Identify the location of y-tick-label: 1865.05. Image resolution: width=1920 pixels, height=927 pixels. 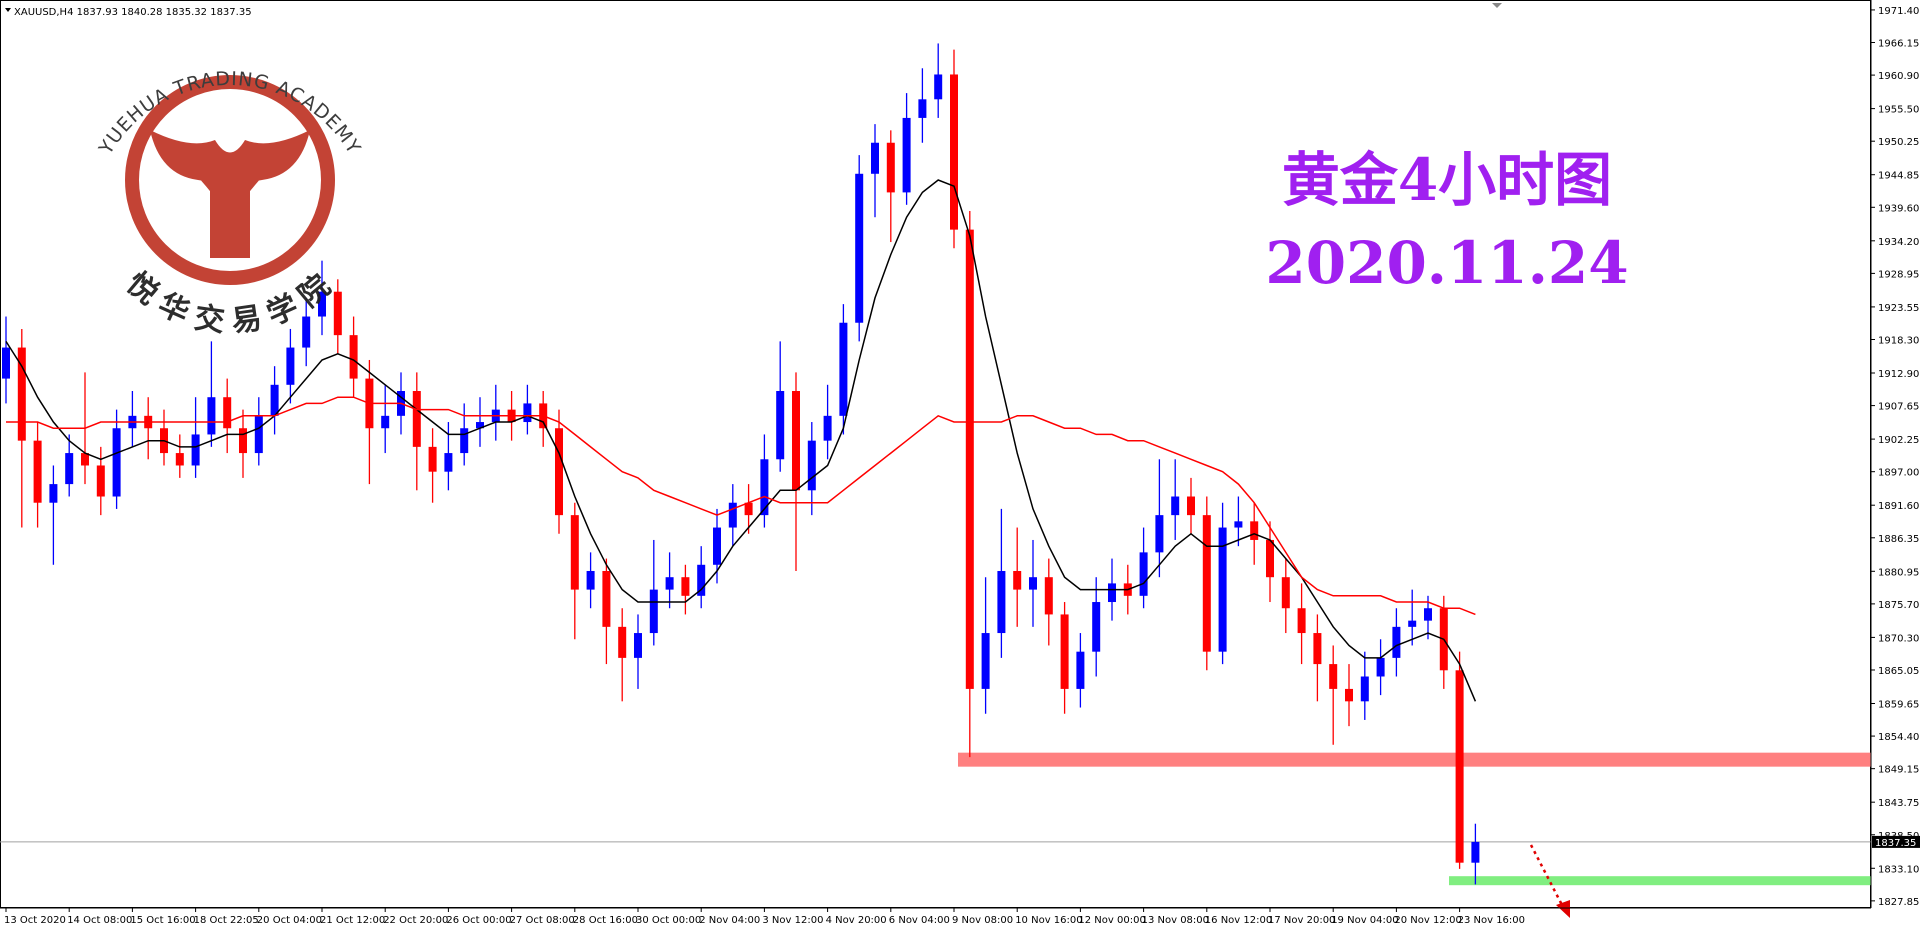
(1898, 671).